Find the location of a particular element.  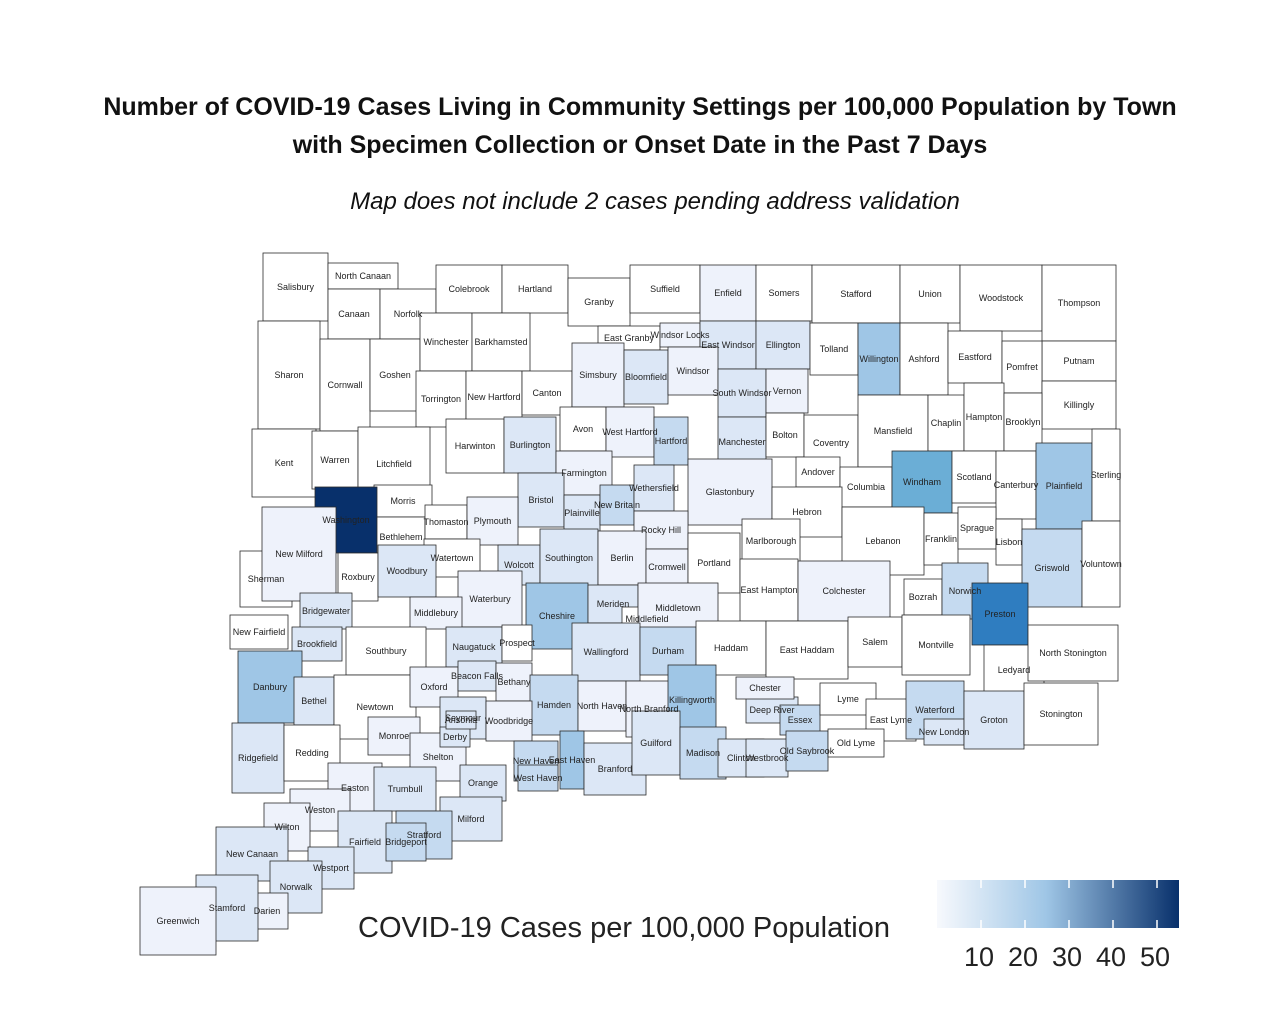

town-label-scotland: Scotland is located at coordinates (973, 477).